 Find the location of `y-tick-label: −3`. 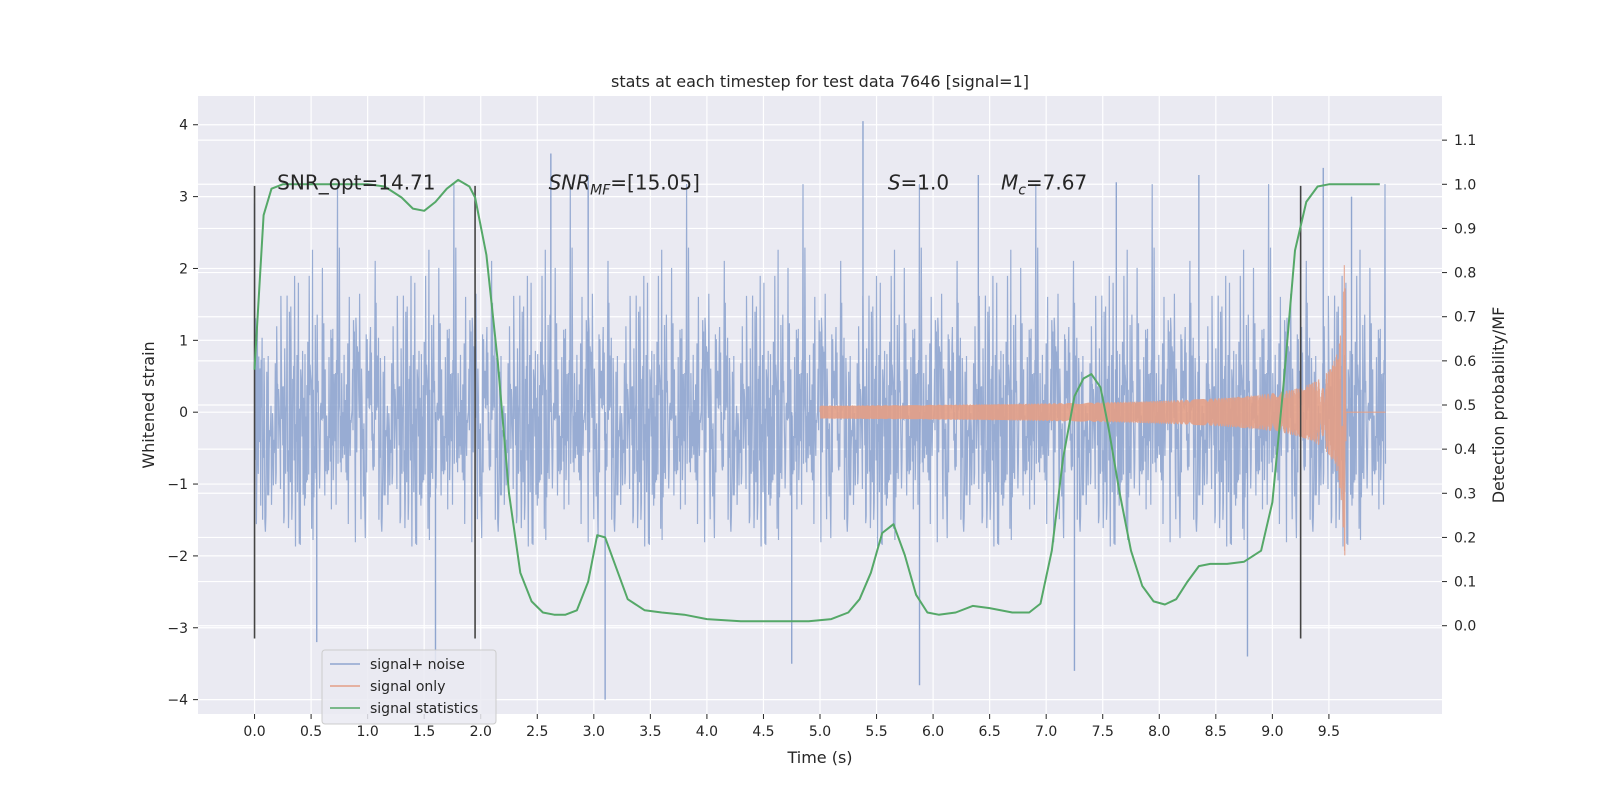

y-tick-label: −3 is located at coordinates (177, 629).